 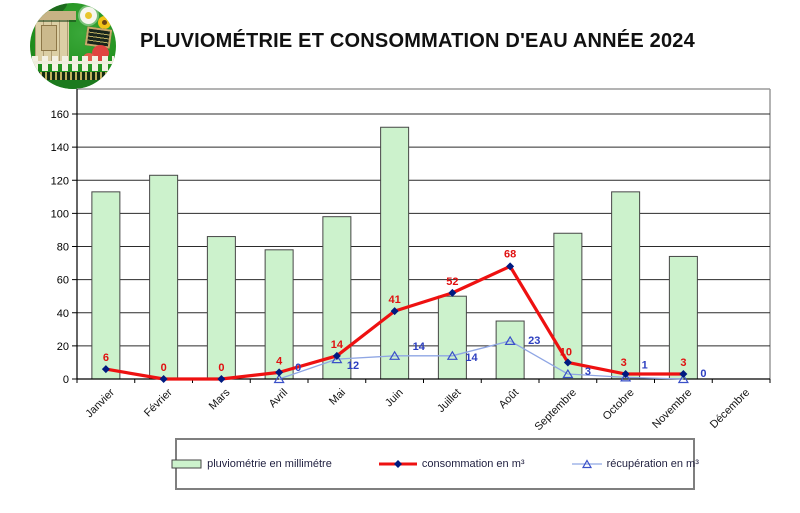 I want to click on bar-novembre, so click(x=683, y=317).